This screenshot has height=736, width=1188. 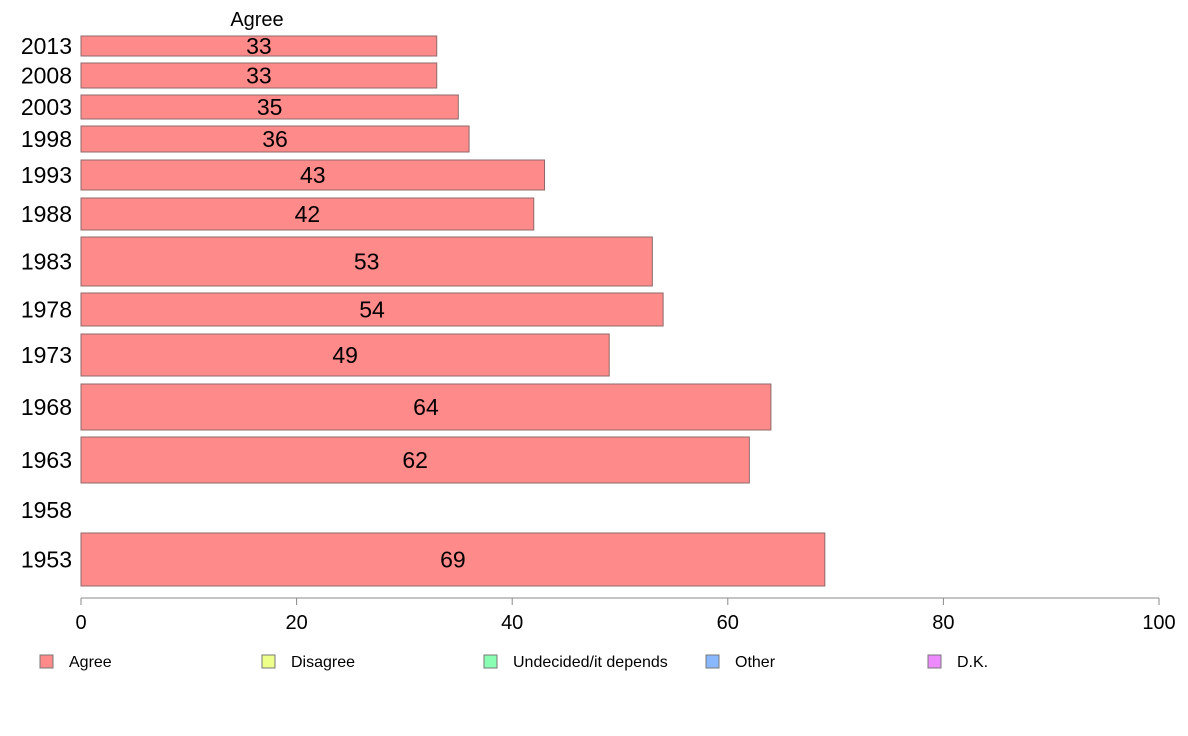 I want to click on category-label-1968: 1968, so click(x=46, y=407).